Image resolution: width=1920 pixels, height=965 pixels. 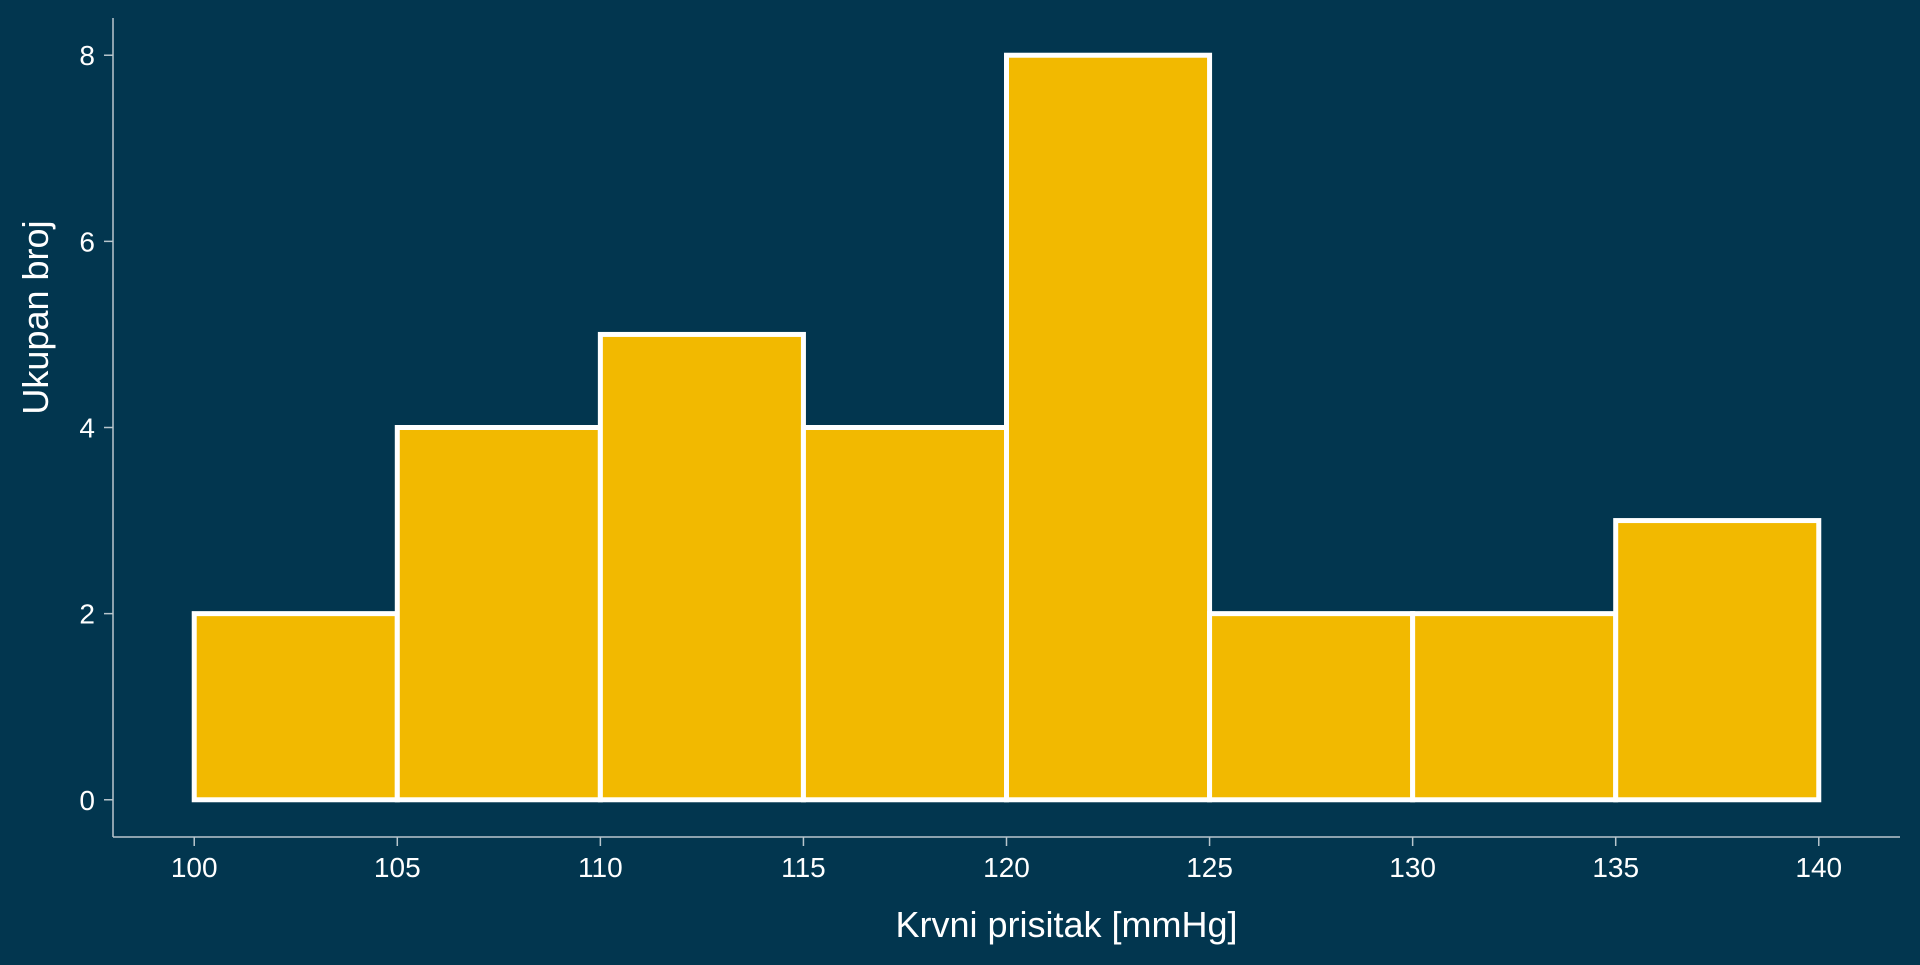 What do you see at coordinates (87, 241) in the screenshot?
I see `y-tick-label: 6` at bounding box center [87, 241].